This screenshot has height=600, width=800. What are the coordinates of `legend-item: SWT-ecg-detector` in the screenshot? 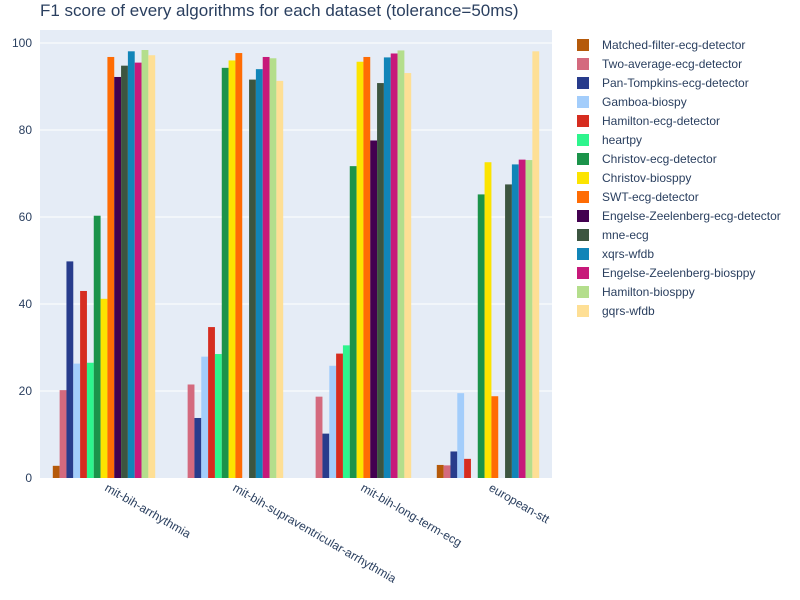 It's located at (638, 197).